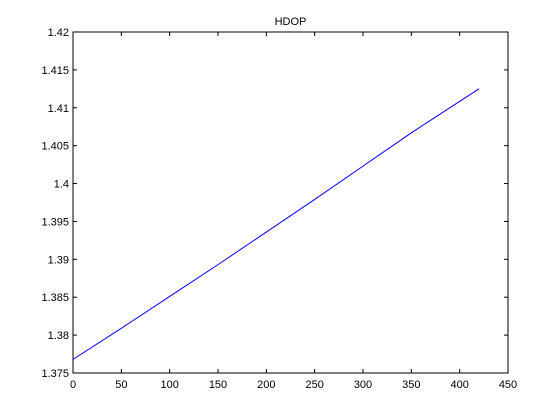 The image size is (560, 420). What do you see at coordinates (218, 385) in the screenshot?
I see `x-tick-label: 150` at bounding box center [218, 385].